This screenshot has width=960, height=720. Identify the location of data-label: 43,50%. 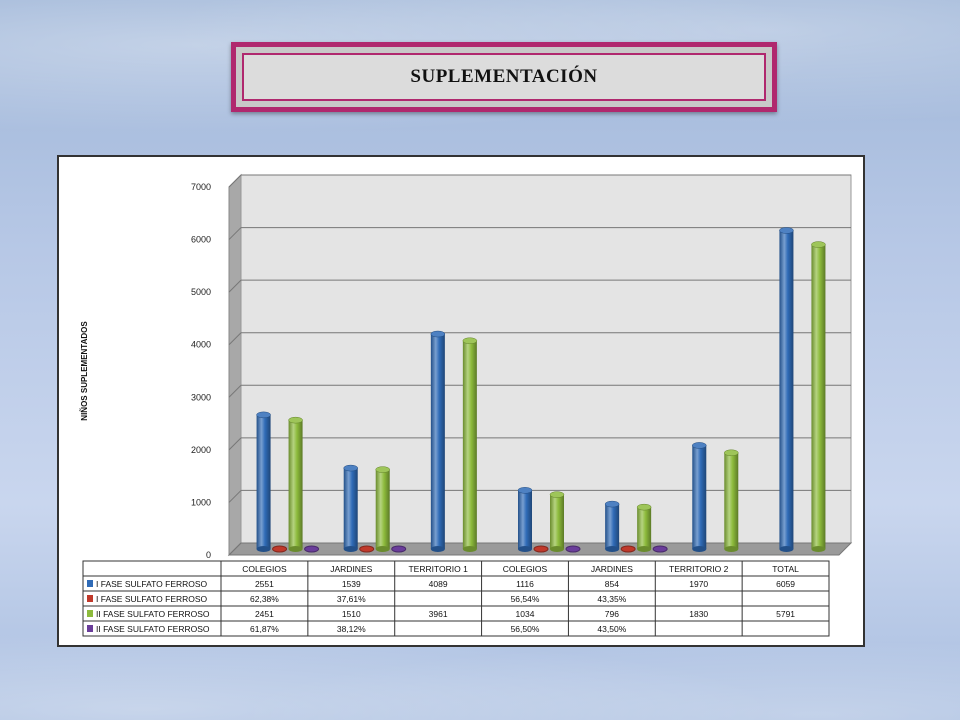
(611, 629).